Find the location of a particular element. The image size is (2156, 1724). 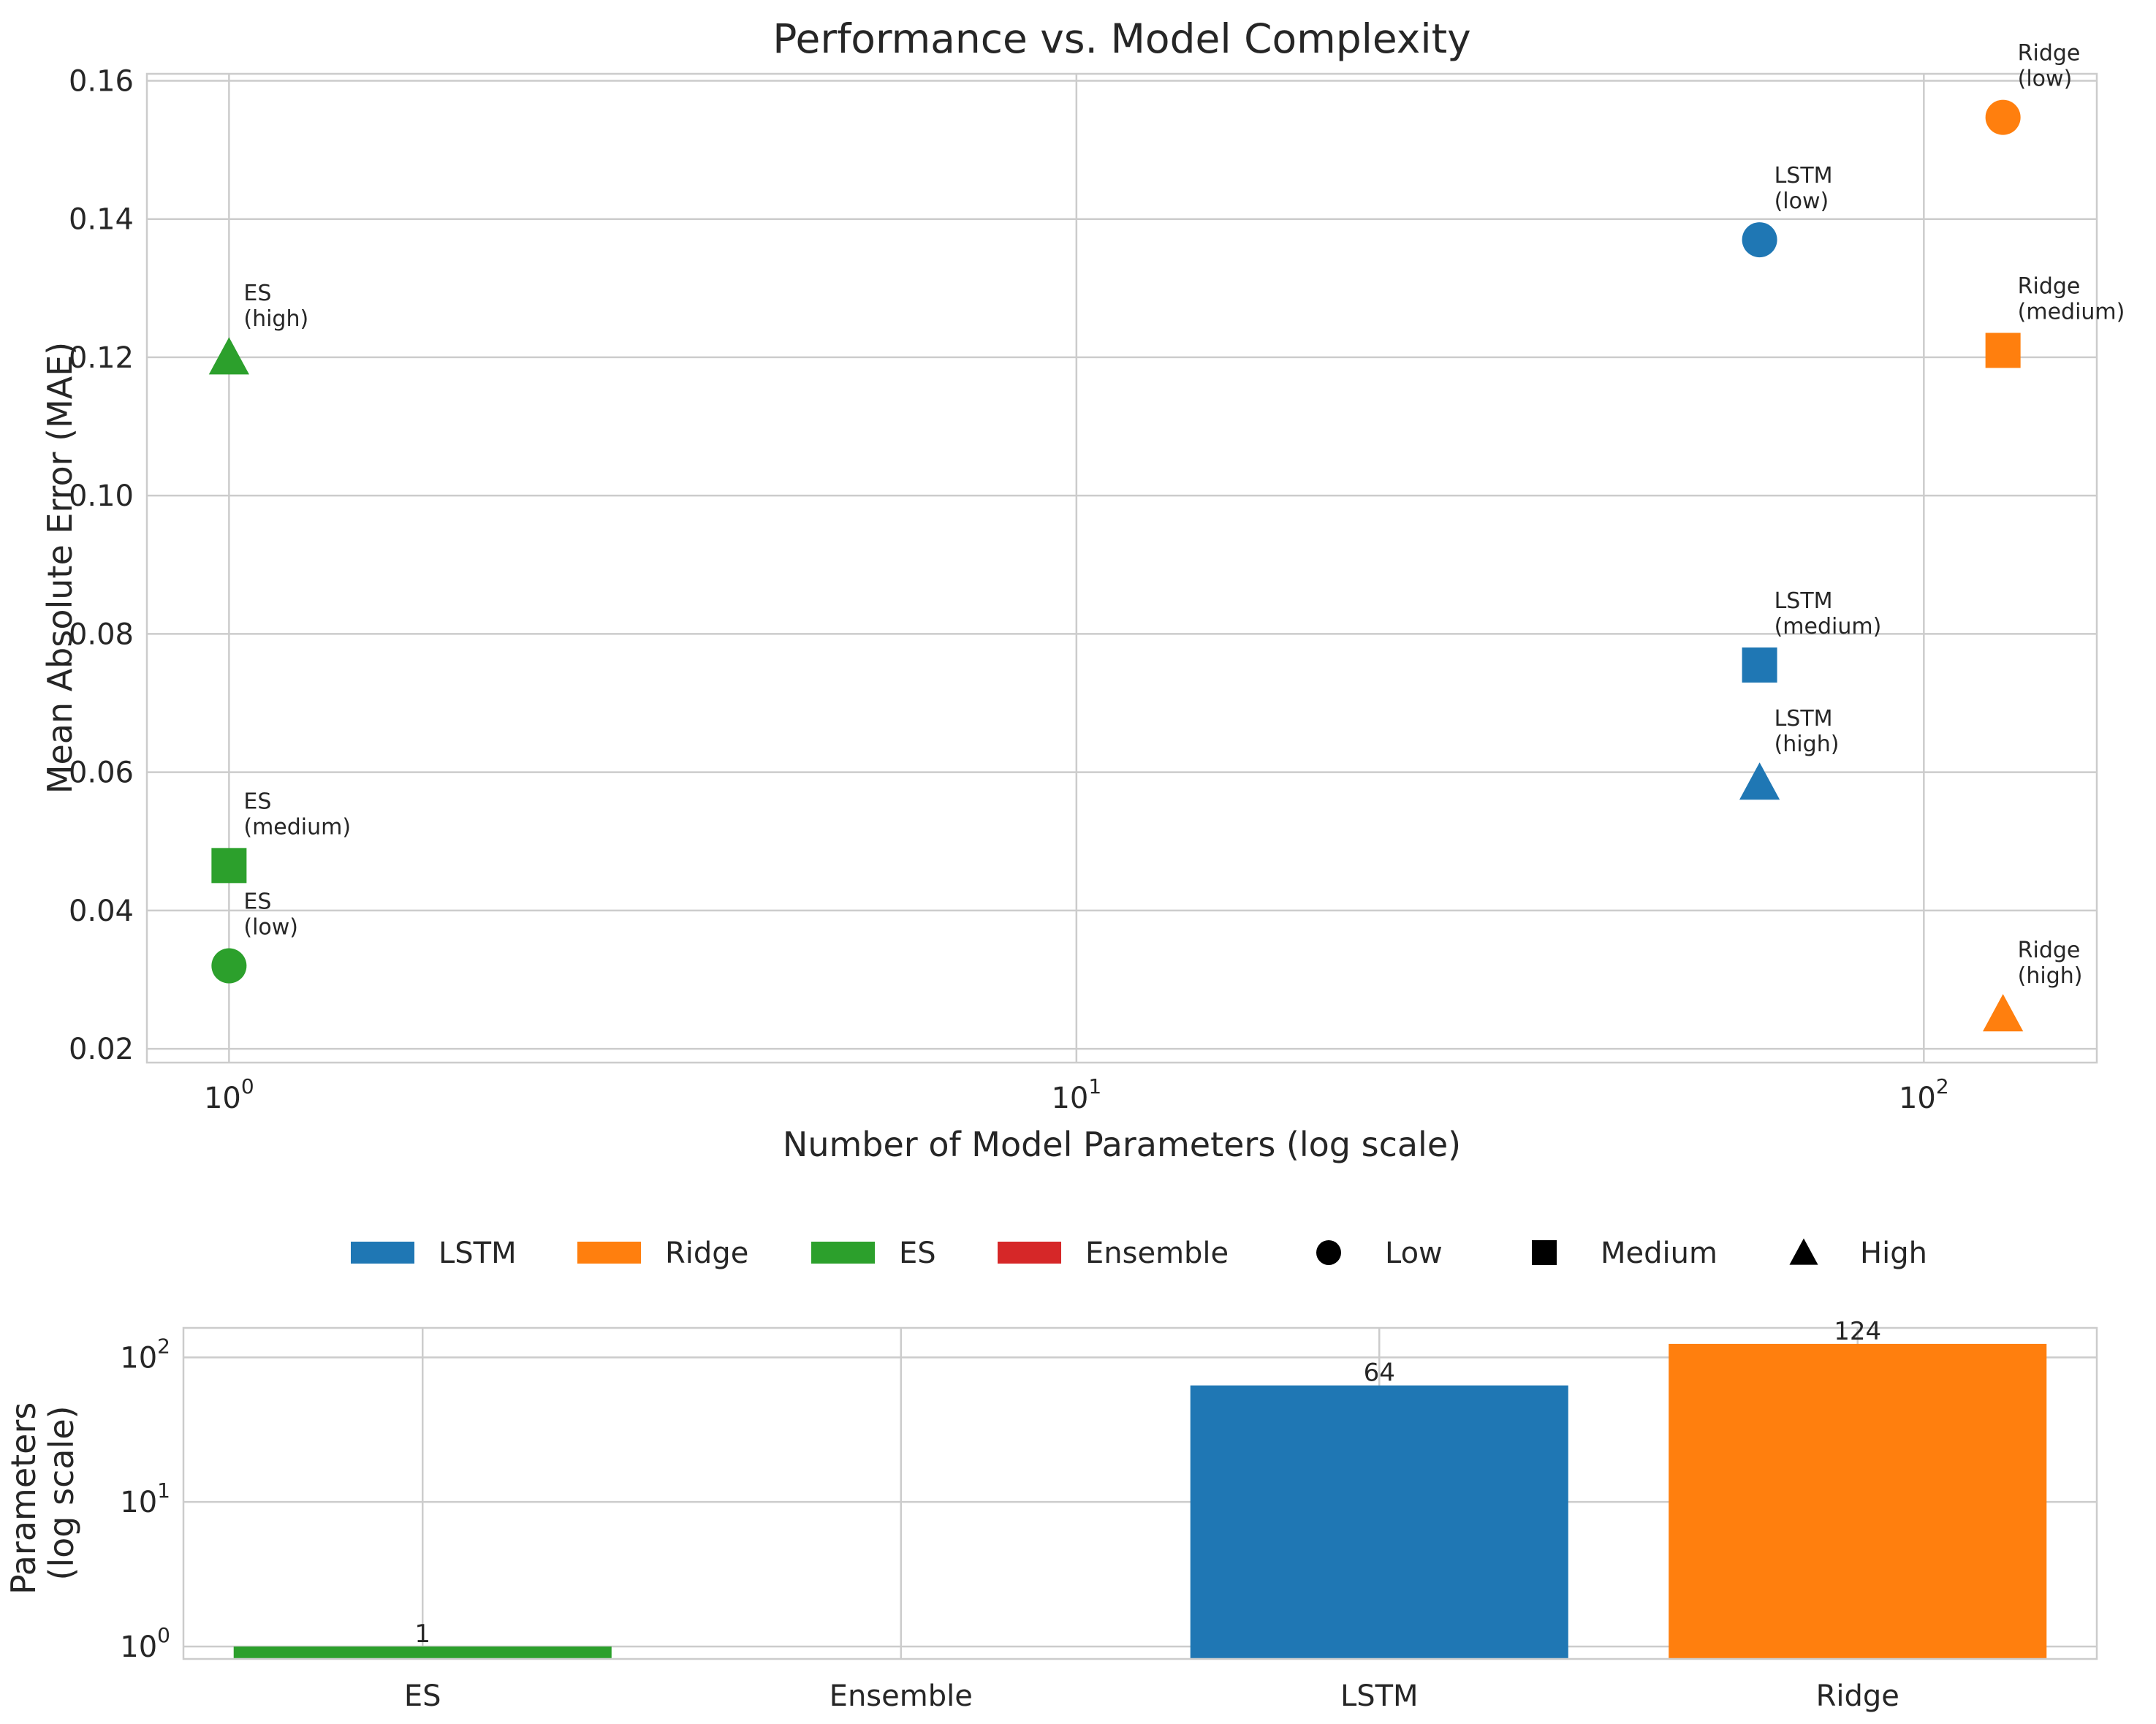

scatter-point-label: LSTM (medium) is located at coordinates (1828, 614).